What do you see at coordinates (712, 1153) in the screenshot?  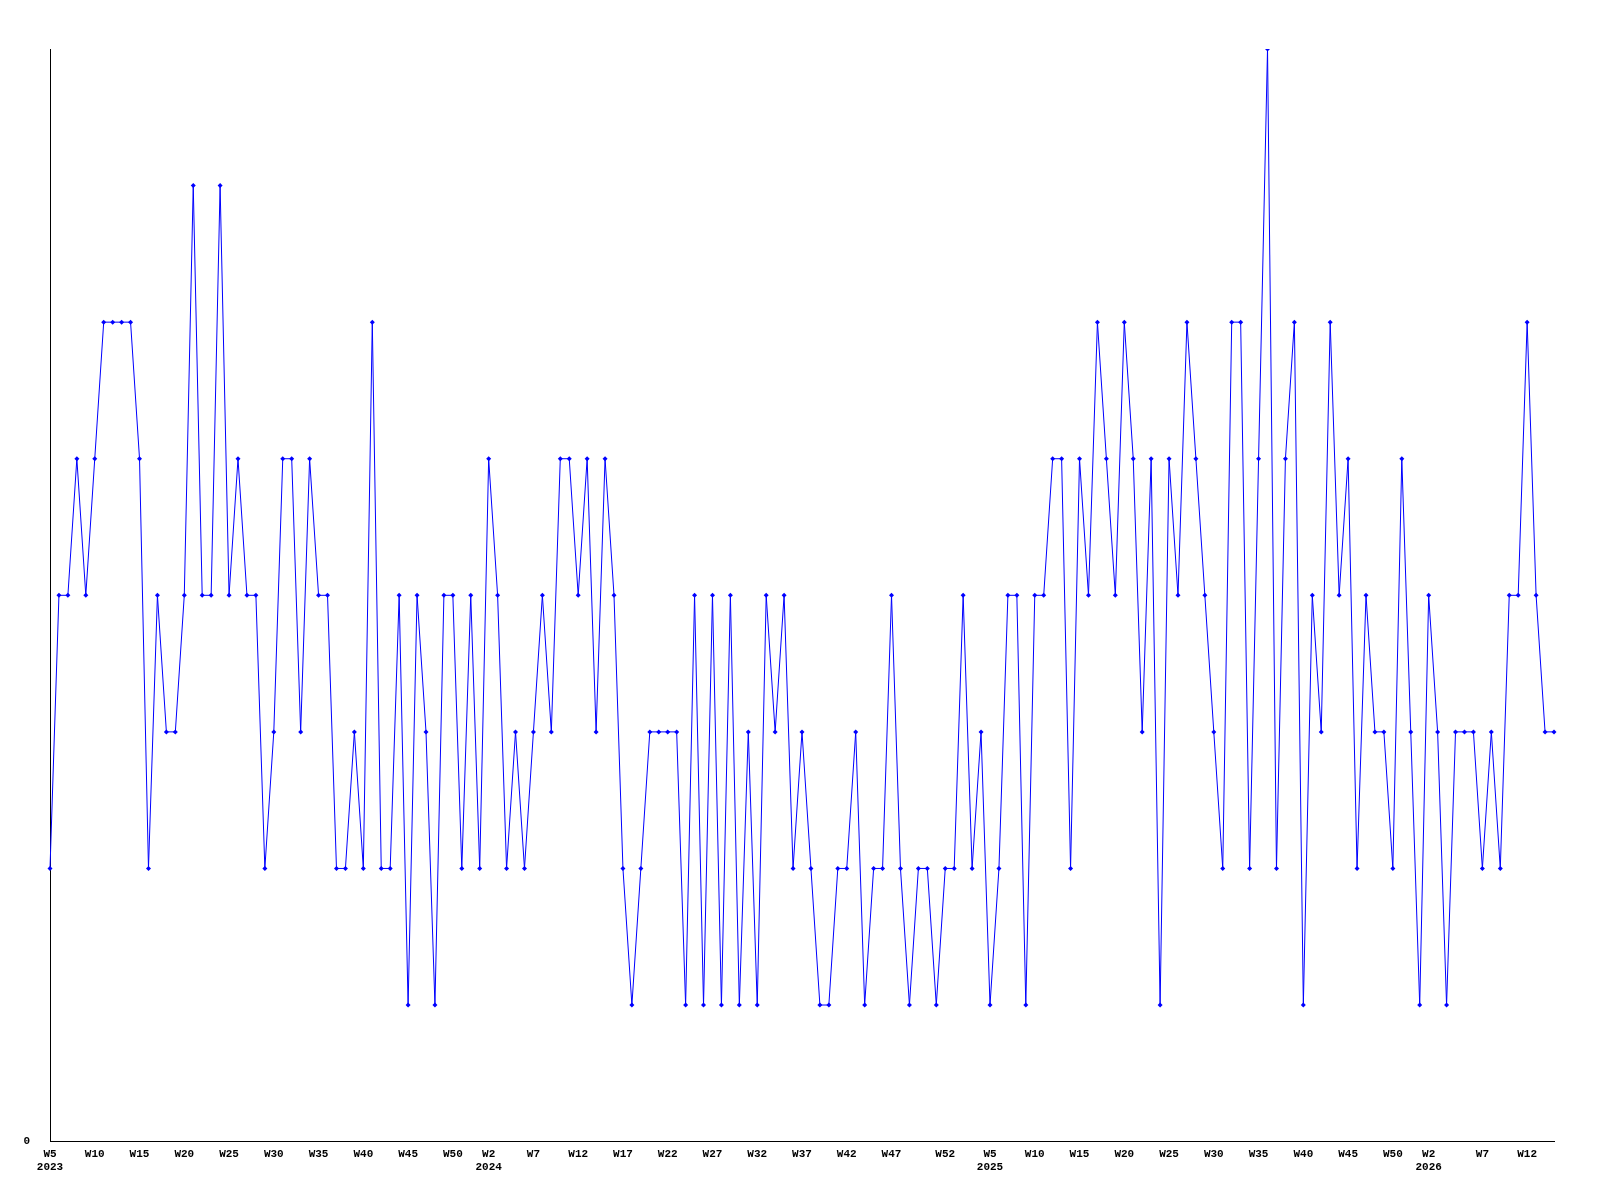 I see `x-tick-label: W27` at bounding box center [712, 1153].